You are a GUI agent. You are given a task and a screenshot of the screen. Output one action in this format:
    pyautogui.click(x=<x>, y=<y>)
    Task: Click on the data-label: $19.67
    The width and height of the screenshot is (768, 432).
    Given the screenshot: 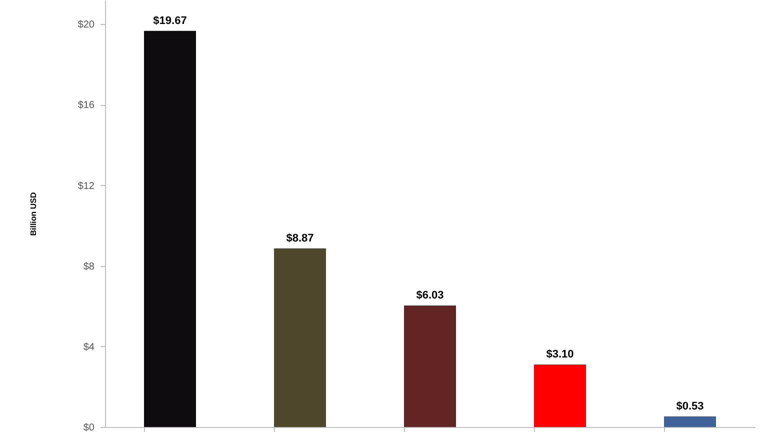 What is the action you would take?
    pyautogui.click(x=170, y=20)
    